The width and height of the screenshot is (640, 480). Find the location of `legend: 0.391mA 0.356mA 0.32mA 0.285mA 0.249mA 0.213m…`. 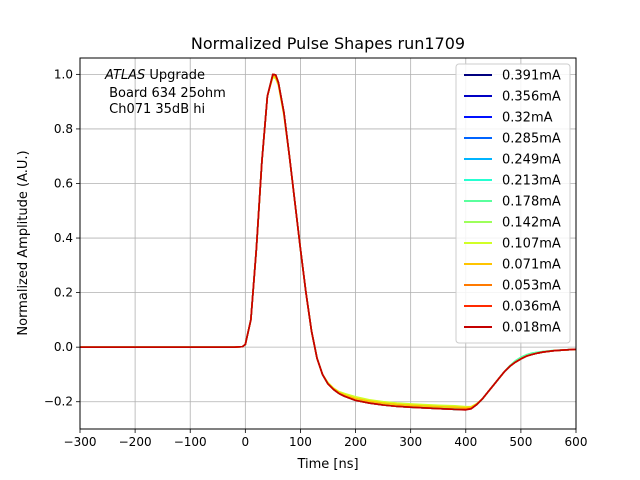

legend: 0.391mA 0.356mA 0.32mA 0.285mA 0.249mA 0.213m… is located at coordinates (513, 203).